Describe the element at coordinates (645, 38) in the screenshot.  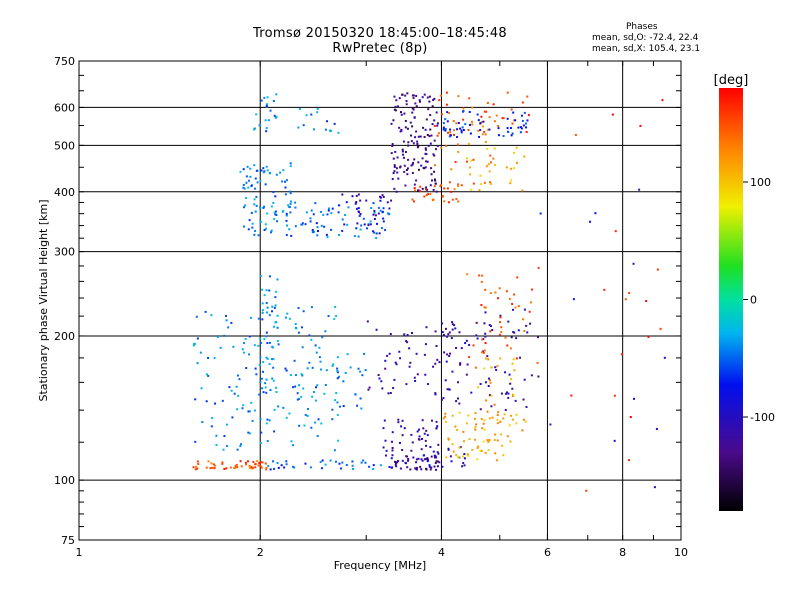
I see `phases-o-stats: mean, sd,O: -72.4, 22.4` at that location.